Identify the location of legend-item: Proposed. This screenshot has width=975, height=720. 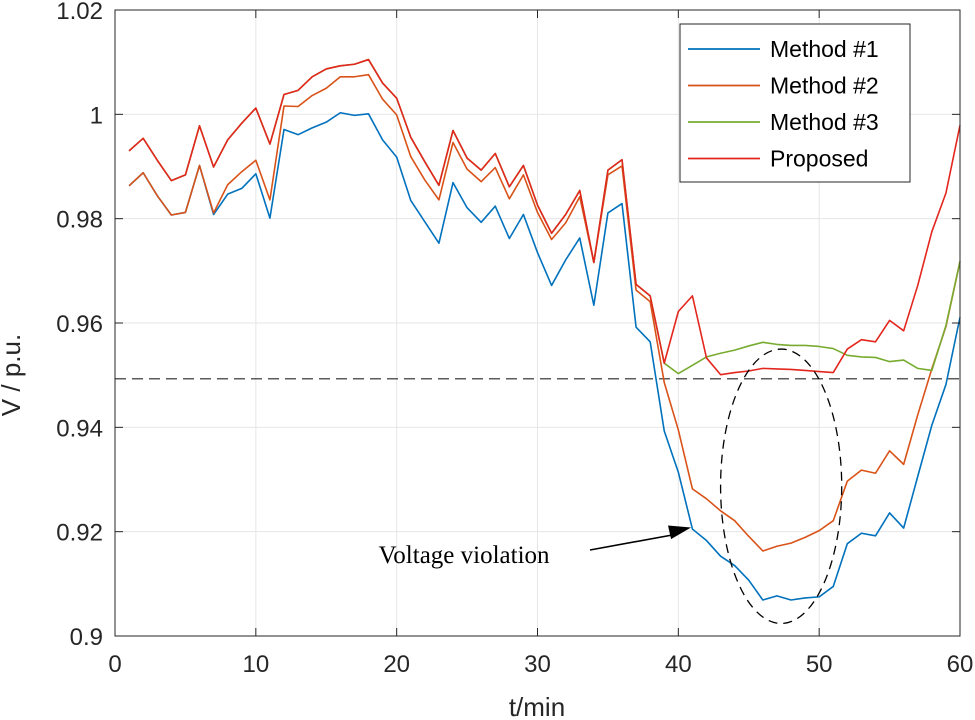
(778, 159).